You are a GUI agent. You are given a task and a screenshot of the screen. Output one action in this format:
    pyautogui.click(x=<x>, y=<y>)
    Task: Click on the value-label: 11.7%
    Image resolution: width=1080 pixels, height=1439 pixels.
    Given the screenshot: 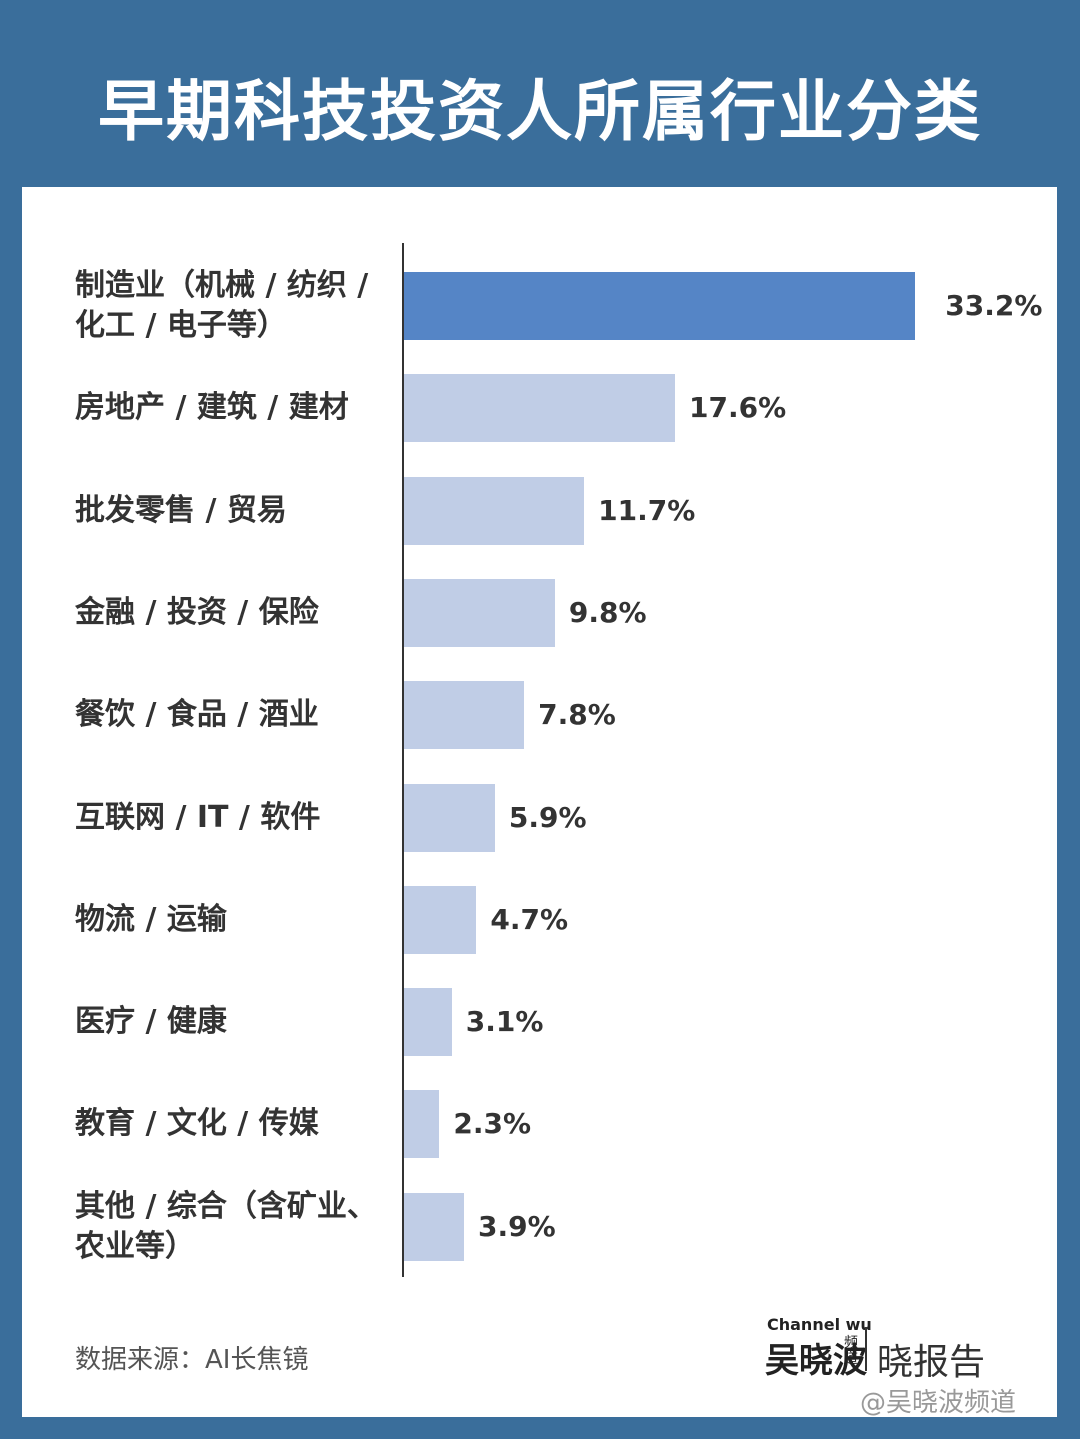 What is the action you would take?
    pyautogui.click(x=647, y=510)
    